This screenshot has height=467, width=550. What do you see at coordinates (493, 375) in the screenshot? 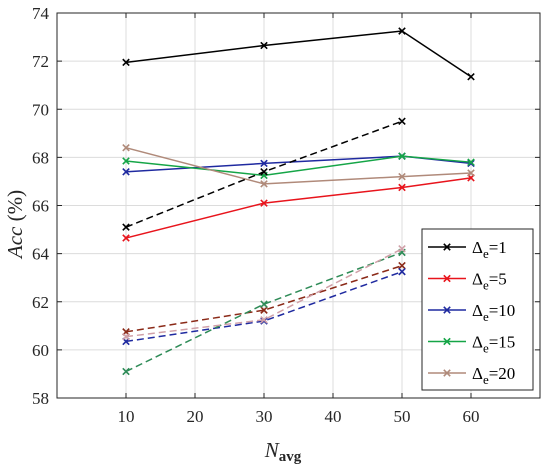
I see `legend-label: Δe=20` at bounding box center [493, 375].